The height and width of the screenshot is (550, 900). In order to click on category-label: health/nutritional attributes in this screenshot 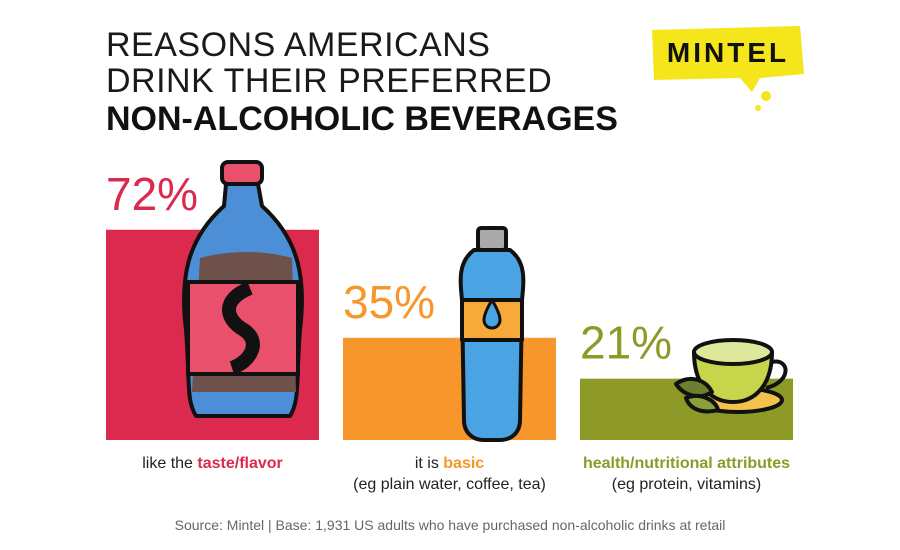, I will do `click(686, 463)`.